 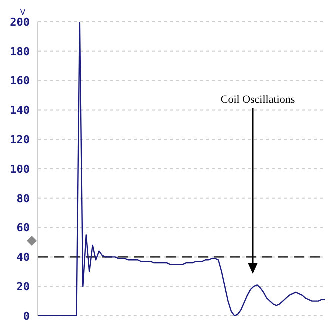 What do you see at coordinates (20, 51) in the screenshot?
I see `y-tick-label: 180` at bounding box center [20, 51].